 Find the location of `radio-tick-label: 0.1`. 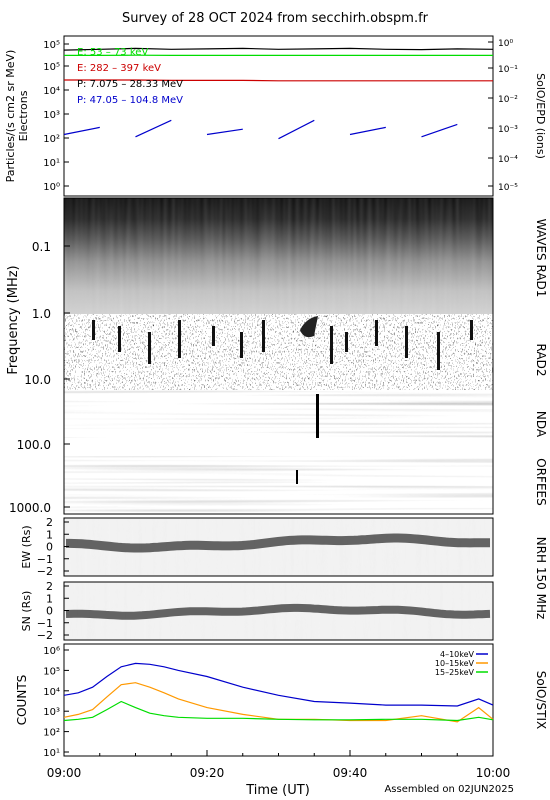

radio-tick-label: 0.1 is located at coordinates (41, 247).